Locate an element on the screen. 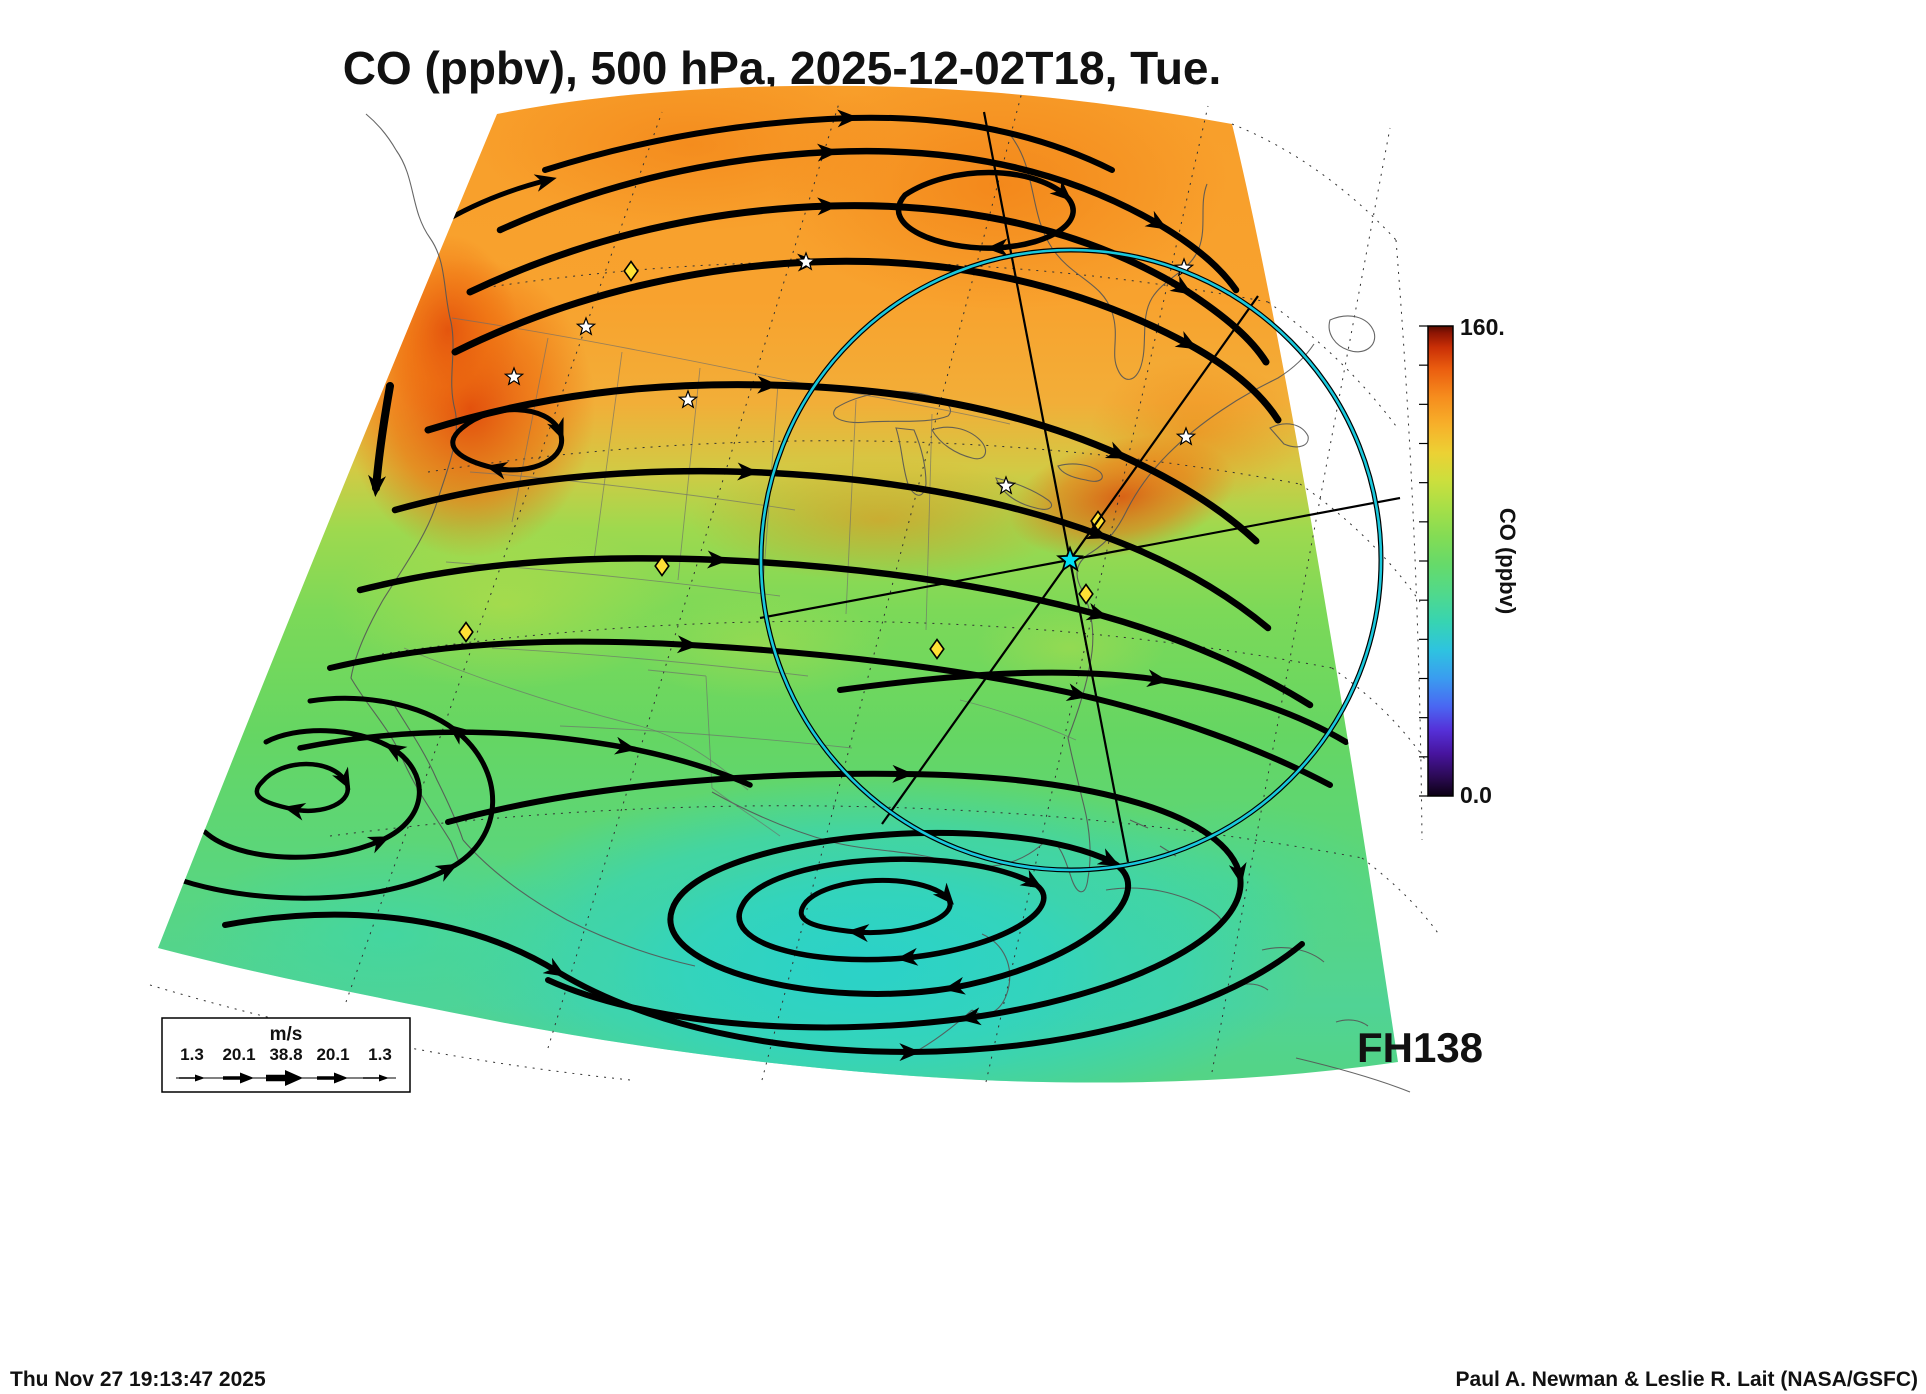 The height and width of the screenshot is (1394, 1926). bearing-line is located at coordinates (1056, 487).